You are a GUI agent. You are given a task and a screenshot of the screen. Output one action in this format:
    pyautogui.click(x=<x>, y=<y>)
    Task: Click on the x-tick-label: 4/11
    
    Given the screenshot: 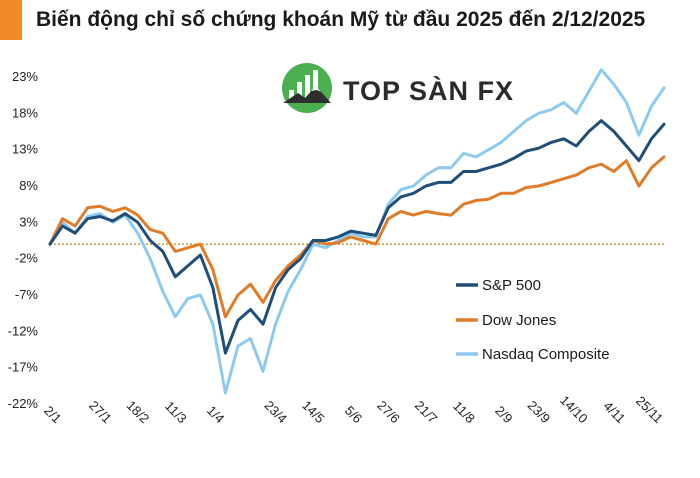 What is the action you would take?
    pyautogui.click(x=615, y=412)
    